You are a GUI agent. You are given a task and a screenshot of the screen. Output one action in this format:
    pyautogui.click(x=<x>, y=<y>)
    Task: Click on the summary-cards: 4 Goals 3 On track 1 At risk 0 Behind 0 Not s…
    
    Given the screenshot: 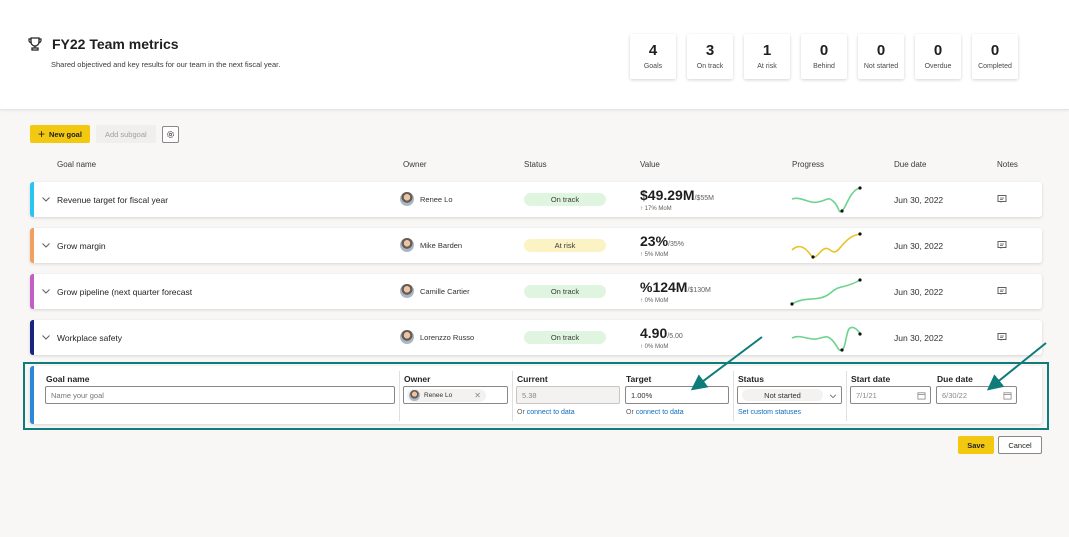 What is the action you would take?
    pyautogui.click(x=824, y=56)
    